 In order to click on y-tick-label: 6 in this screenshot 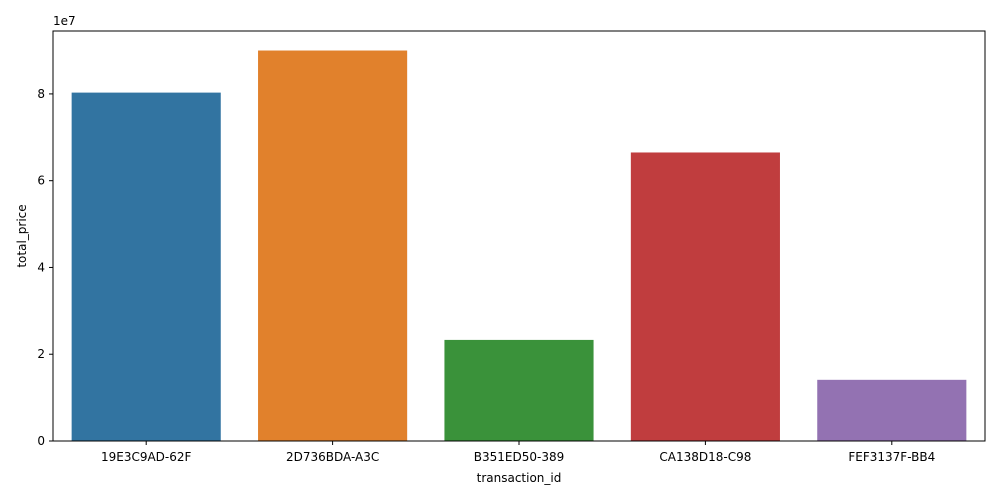, I will do `click(41, 181)`.